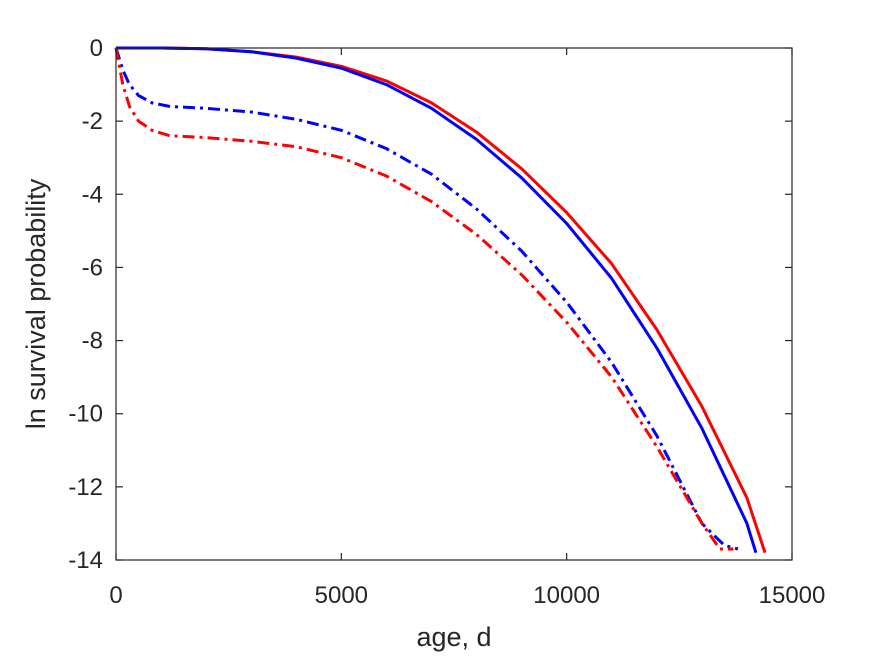 This screenshot has width=875, height=656. I want to click on x-tick-label: 5000, so click(341, 595).